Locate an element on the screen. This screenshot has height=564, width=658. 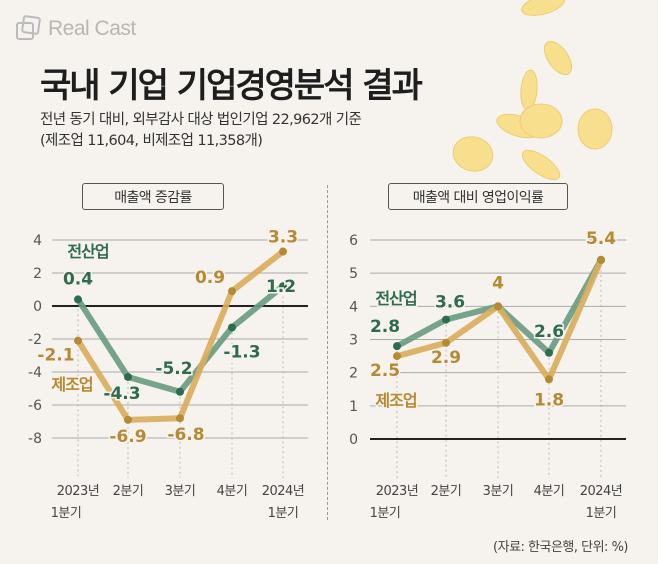
y-tick-label: -6 is located at coordinates (35, 406).